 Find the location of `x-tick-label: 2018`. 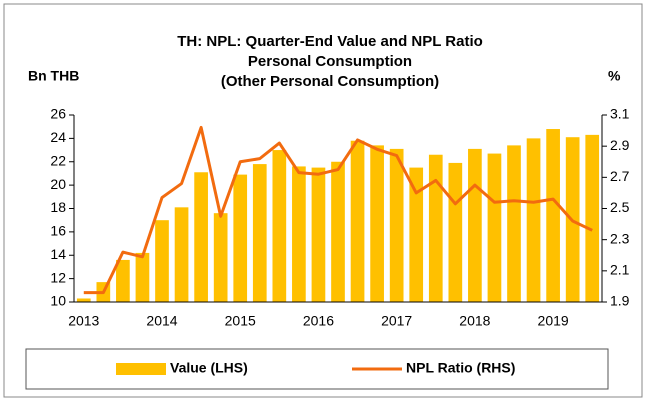

x-tick-label: 2018 is located at coordinates (474, 321).